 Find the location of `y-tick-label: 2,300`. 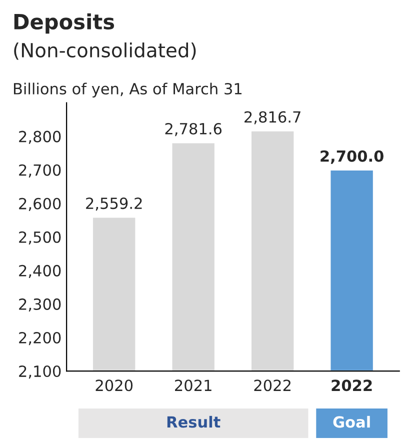

y-tick-label: 2,300 is located at coordinates (40, 305).